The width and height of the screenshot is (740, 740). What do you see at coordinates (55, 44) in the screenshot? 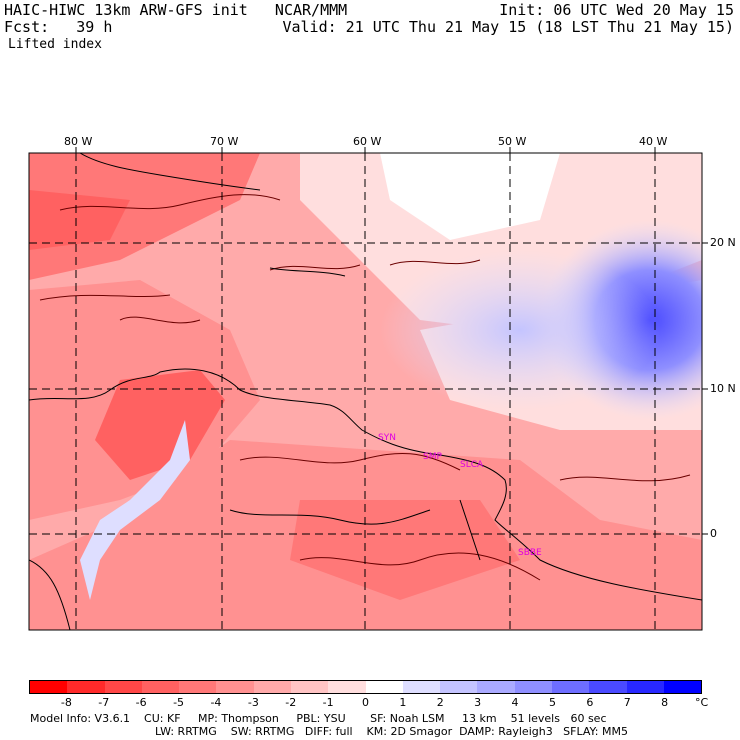
I see `field-name: Lifted index` at bounding box center [55, 44].